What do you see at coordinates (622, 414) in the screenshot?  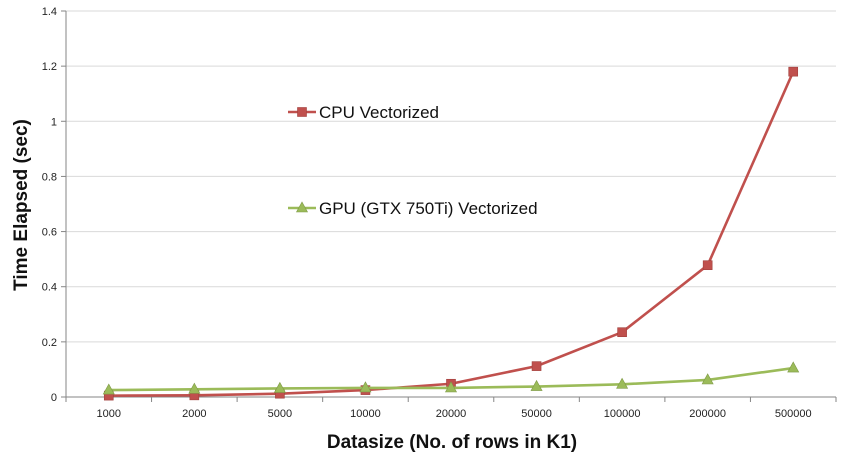 I see `x-tick-label: 100000` at bounding box center [622, 414].